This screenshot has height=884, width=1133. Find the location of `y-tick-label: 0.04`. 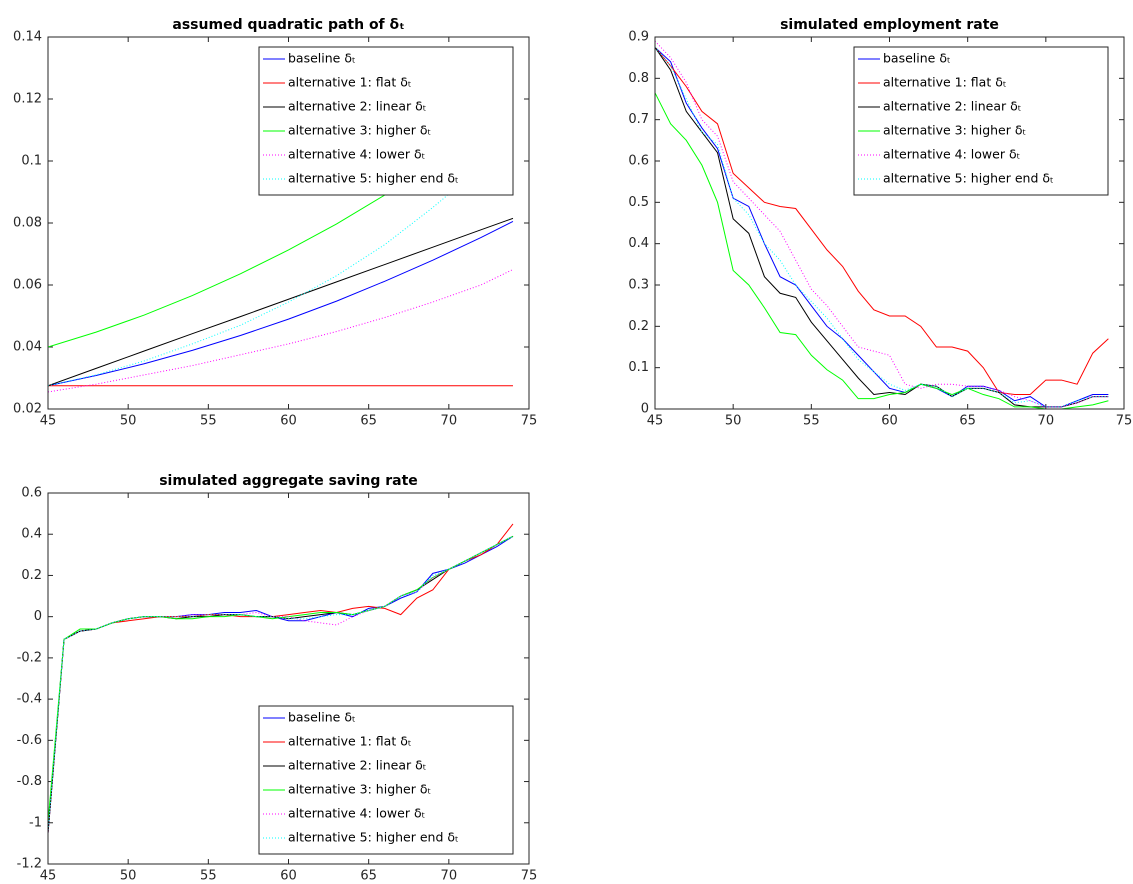

y-tick-label: 0.04 is located at coordinates (27, 347).